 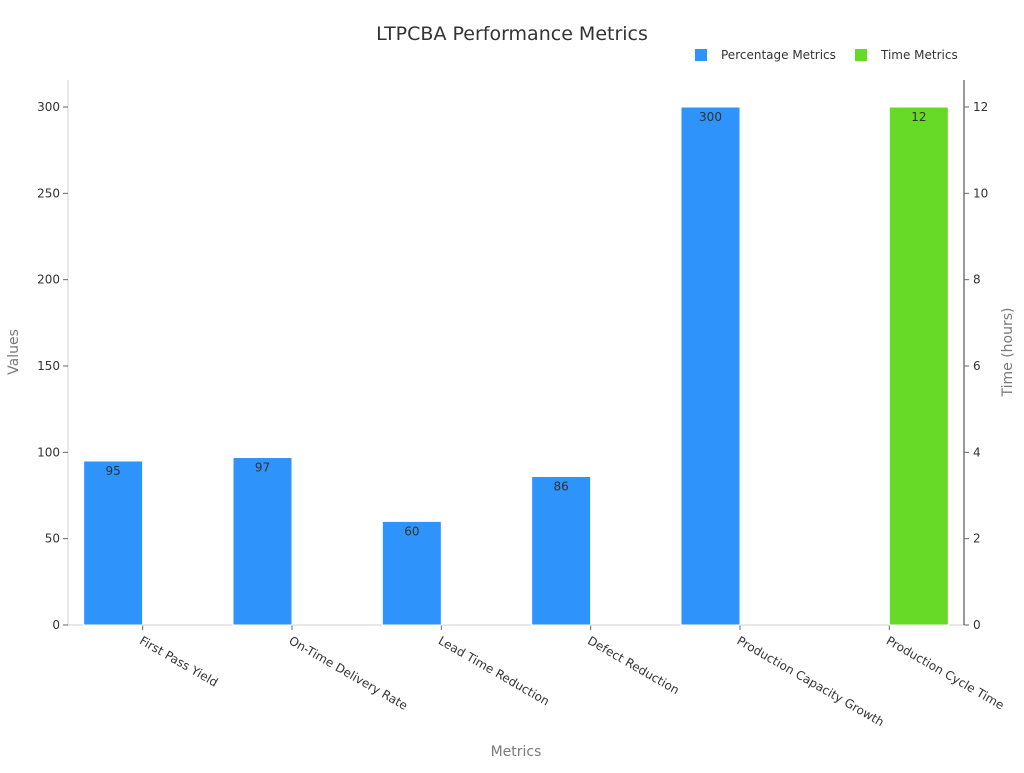 I want to click on y2-tick-label: 2, so click(x=977, y=539).